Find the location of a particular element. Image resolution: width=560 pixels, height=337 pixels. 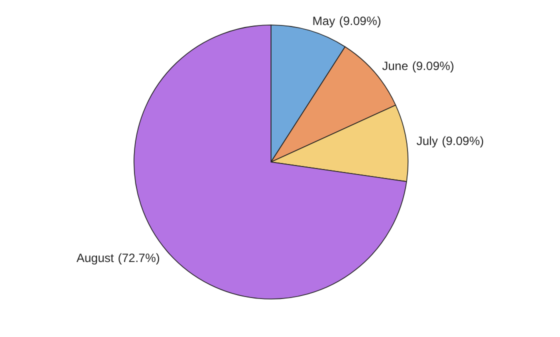

slice-label: July is located at coordinates (427, 141).